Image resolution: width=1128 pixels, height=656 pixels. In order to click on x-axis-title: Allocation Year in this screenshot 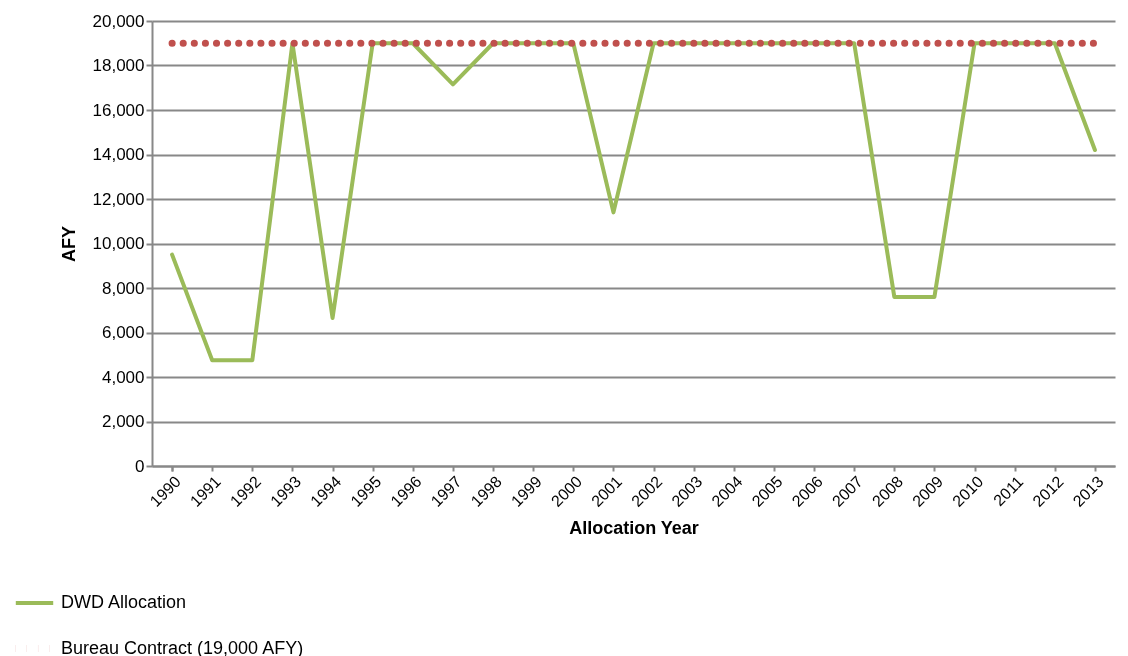, I will do `click(634, 527)`.